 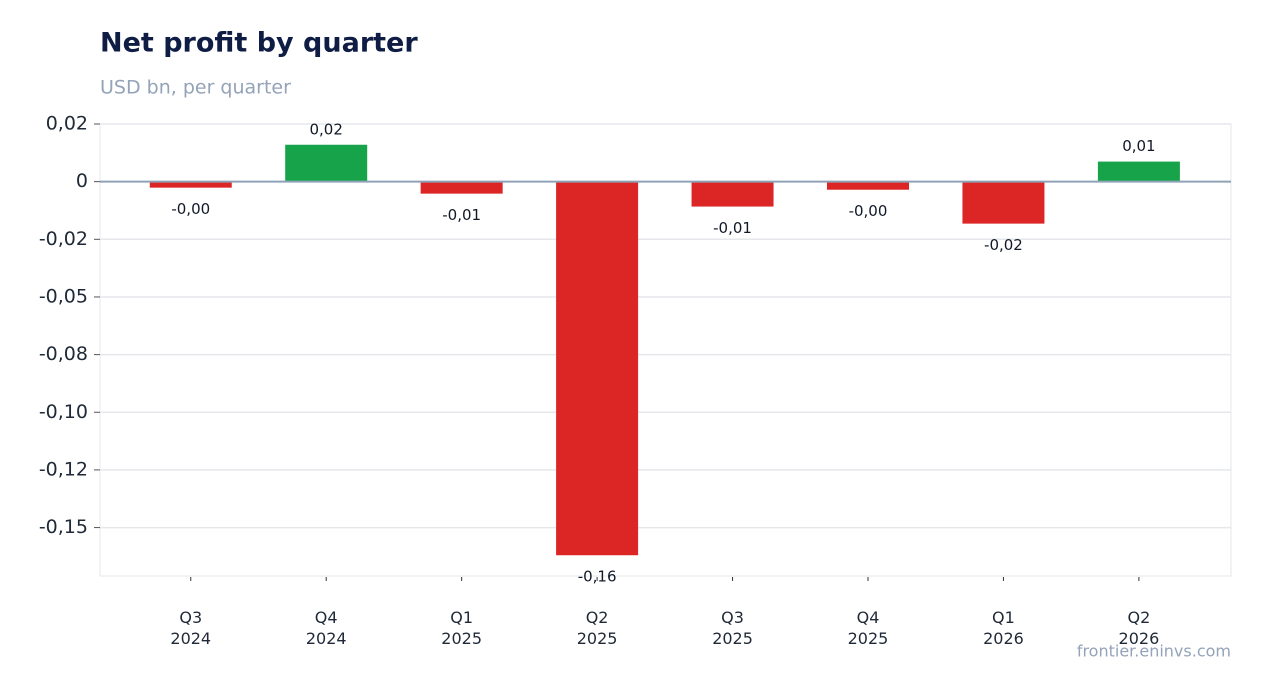 I want to click on x-tick-label: Q4 2024, so click(x=326, y=628).